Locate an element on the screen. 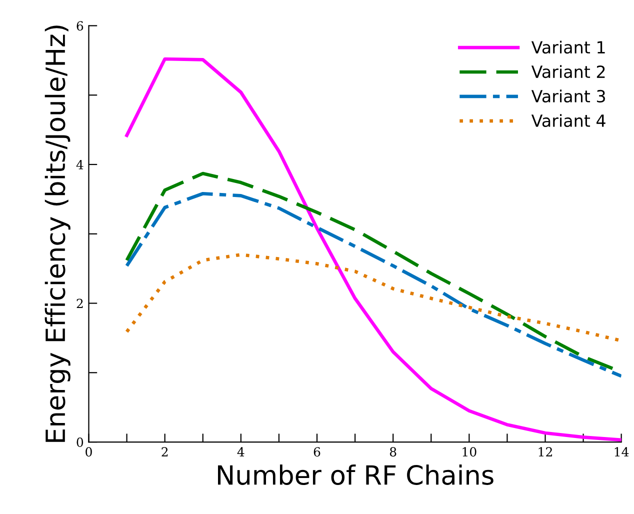  y-tick-label: 2 is located at coordinates (79, 303).